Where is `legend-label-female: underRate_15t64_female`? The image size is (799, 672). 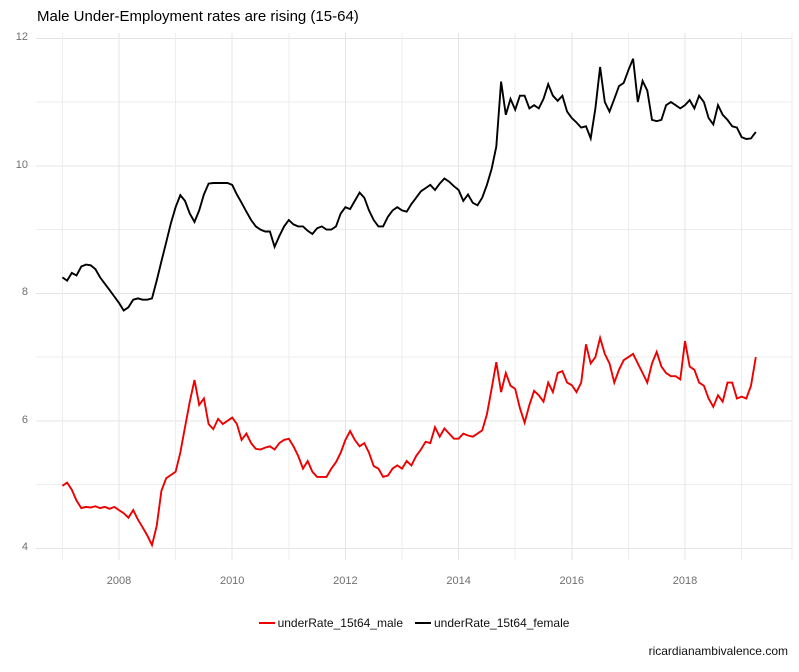 legend-label-female: underRate_15t64_female is located at coordinates (502, 623).